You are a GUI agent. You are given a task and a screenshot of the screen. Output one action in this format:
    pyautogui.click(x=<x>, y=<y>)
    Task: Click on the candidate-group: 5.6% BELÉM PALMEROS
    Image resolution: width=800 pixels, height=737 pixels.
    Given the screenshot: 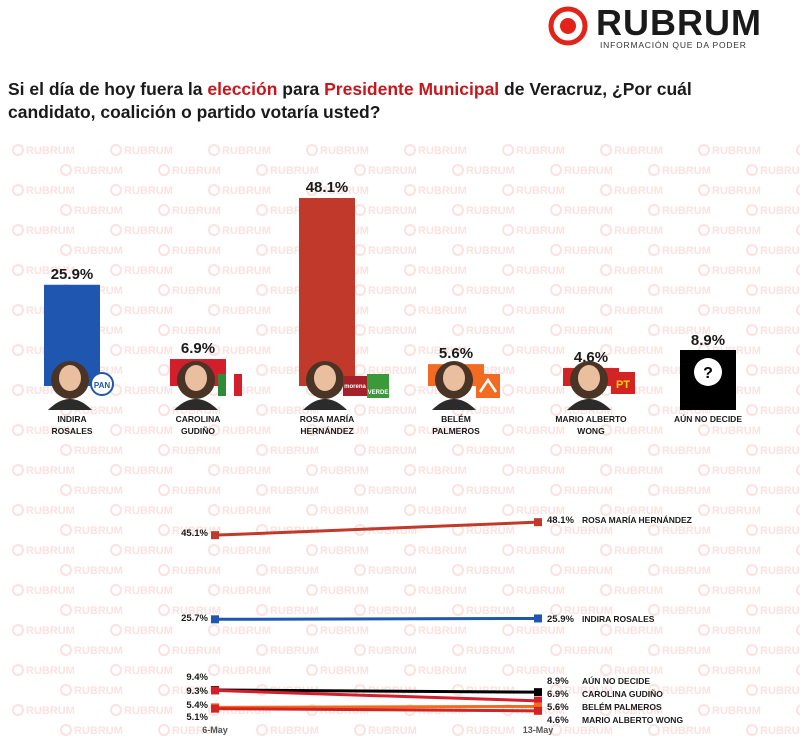 What is the action you would take?
    pyautogui.click(x=464, y=390)
    